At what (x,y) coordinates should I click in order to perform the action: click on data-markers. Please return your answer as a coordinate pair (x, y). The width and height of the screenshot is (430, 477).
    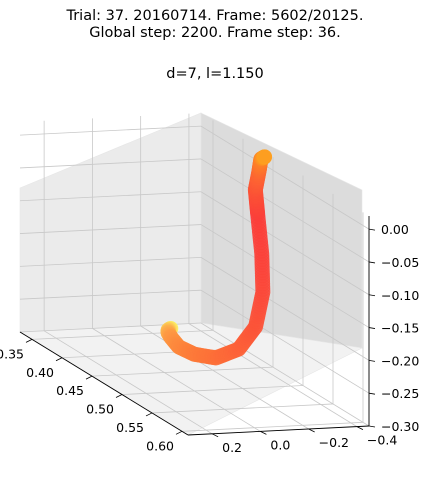
    Looking at the image, I should click on (216, 257).